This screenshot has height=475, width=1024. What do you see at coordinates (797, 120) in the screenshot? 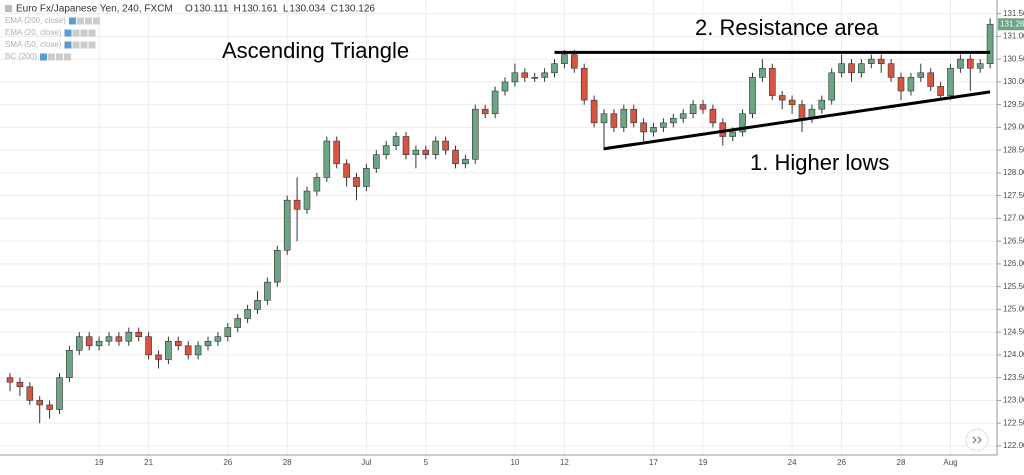
I see `trend-line` at bounding box center [797, 120].